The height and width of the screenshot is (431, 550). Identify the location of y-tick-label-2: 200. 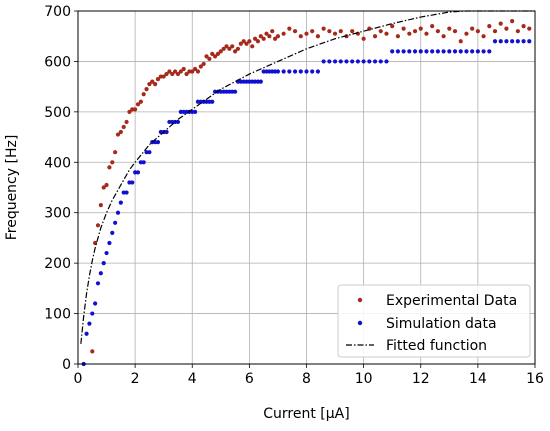
(57, 264).